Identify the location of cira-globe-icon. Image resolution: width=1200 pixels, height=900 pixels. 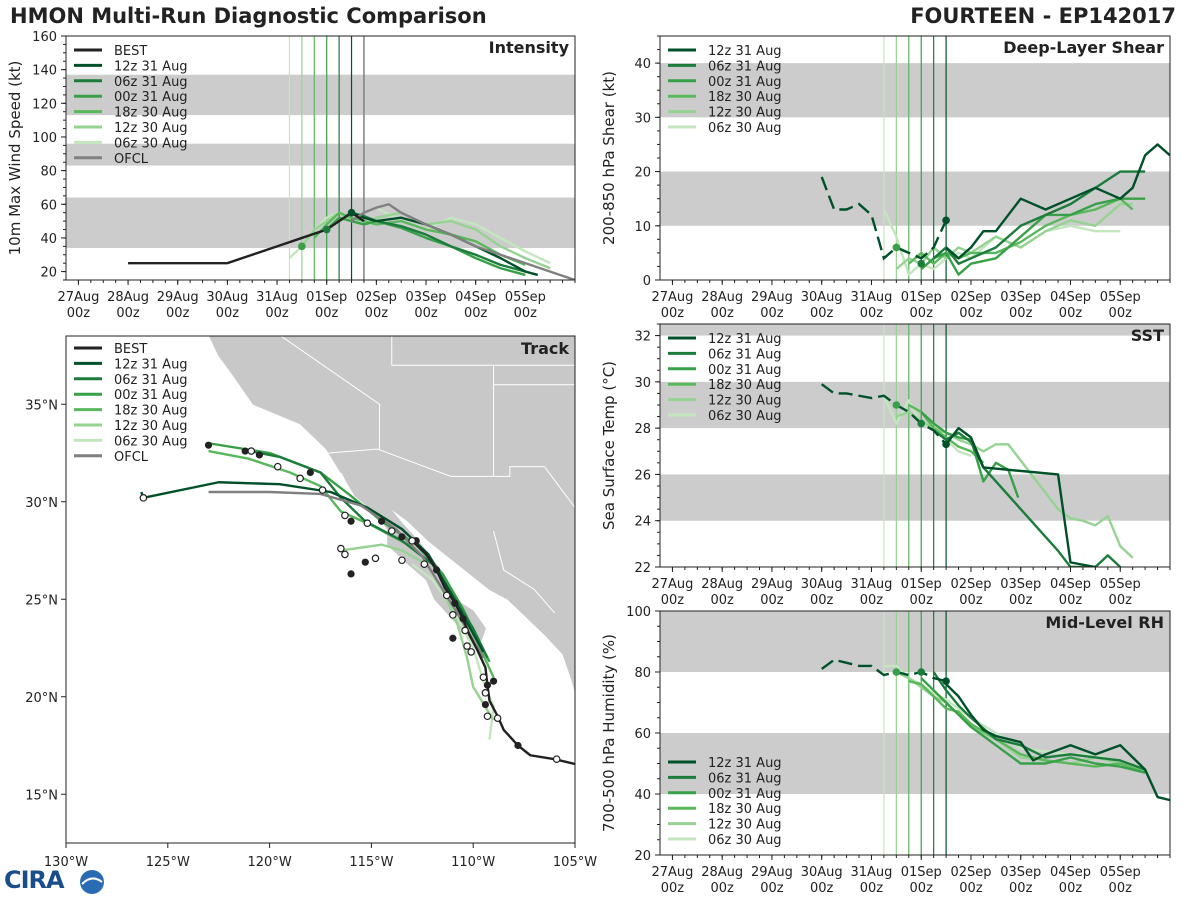
(92, 882).